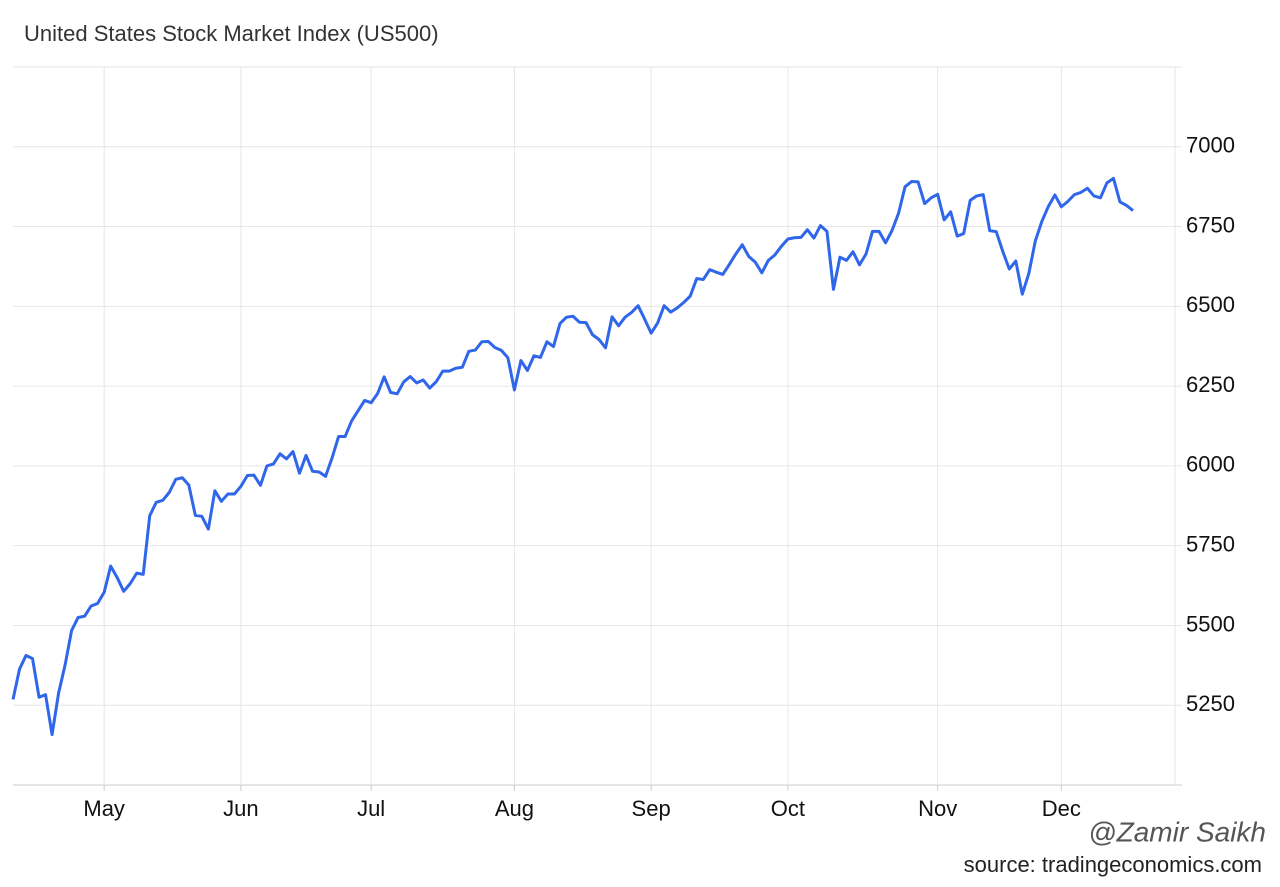  I want to click on watermark: @Zamir Saikh, so click(1177, 831).